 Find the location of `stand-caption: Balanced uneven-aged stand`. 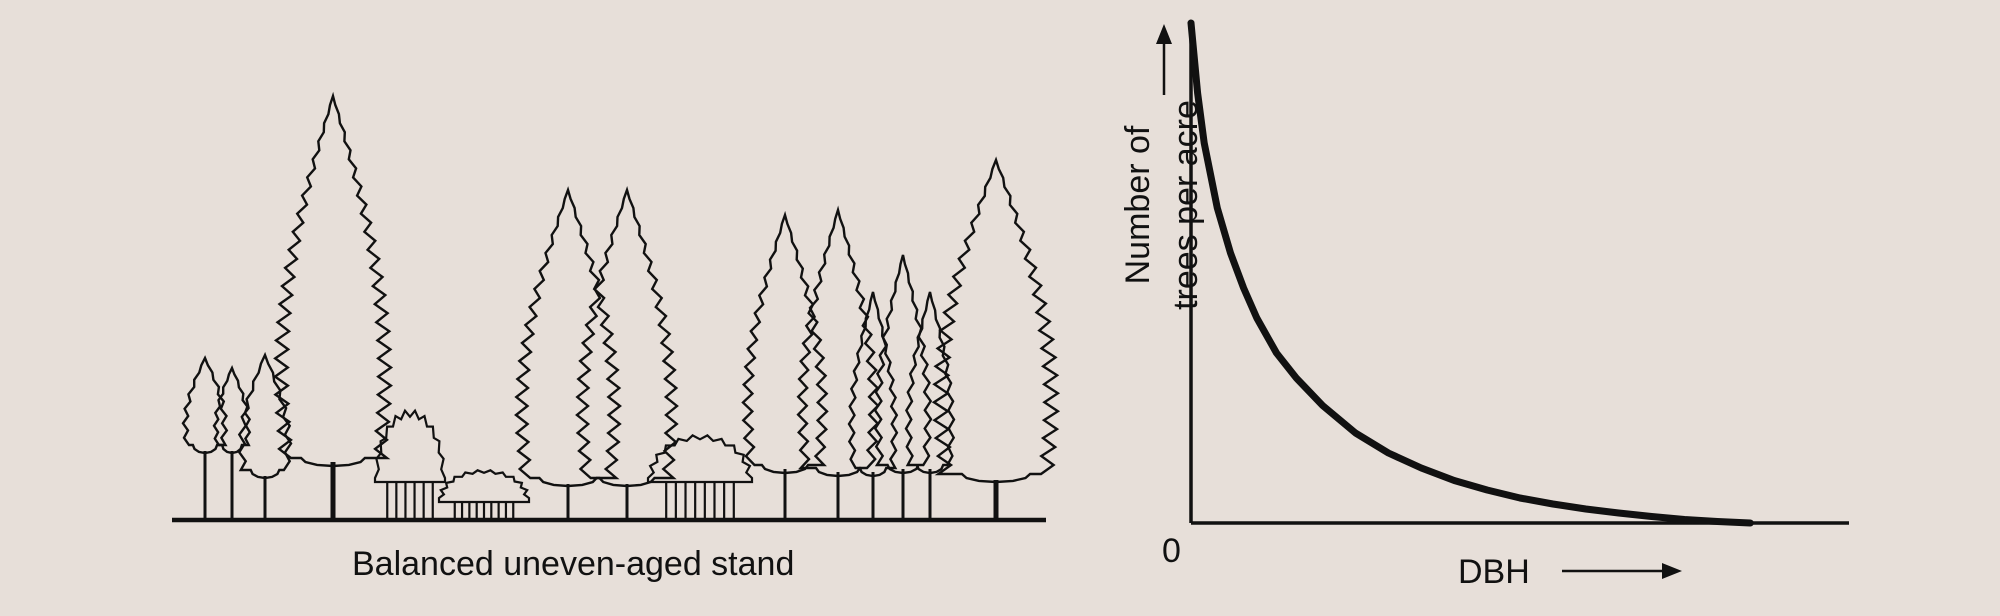

stand-caption: Balanced uneven-aged stand is located at coordinates (573, 564).